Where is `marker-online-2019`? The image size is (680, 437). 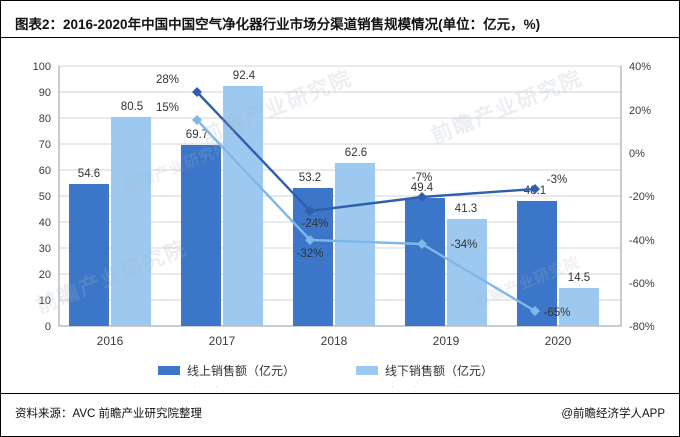
marker-online-2019 is located at coordinates (422, 197).